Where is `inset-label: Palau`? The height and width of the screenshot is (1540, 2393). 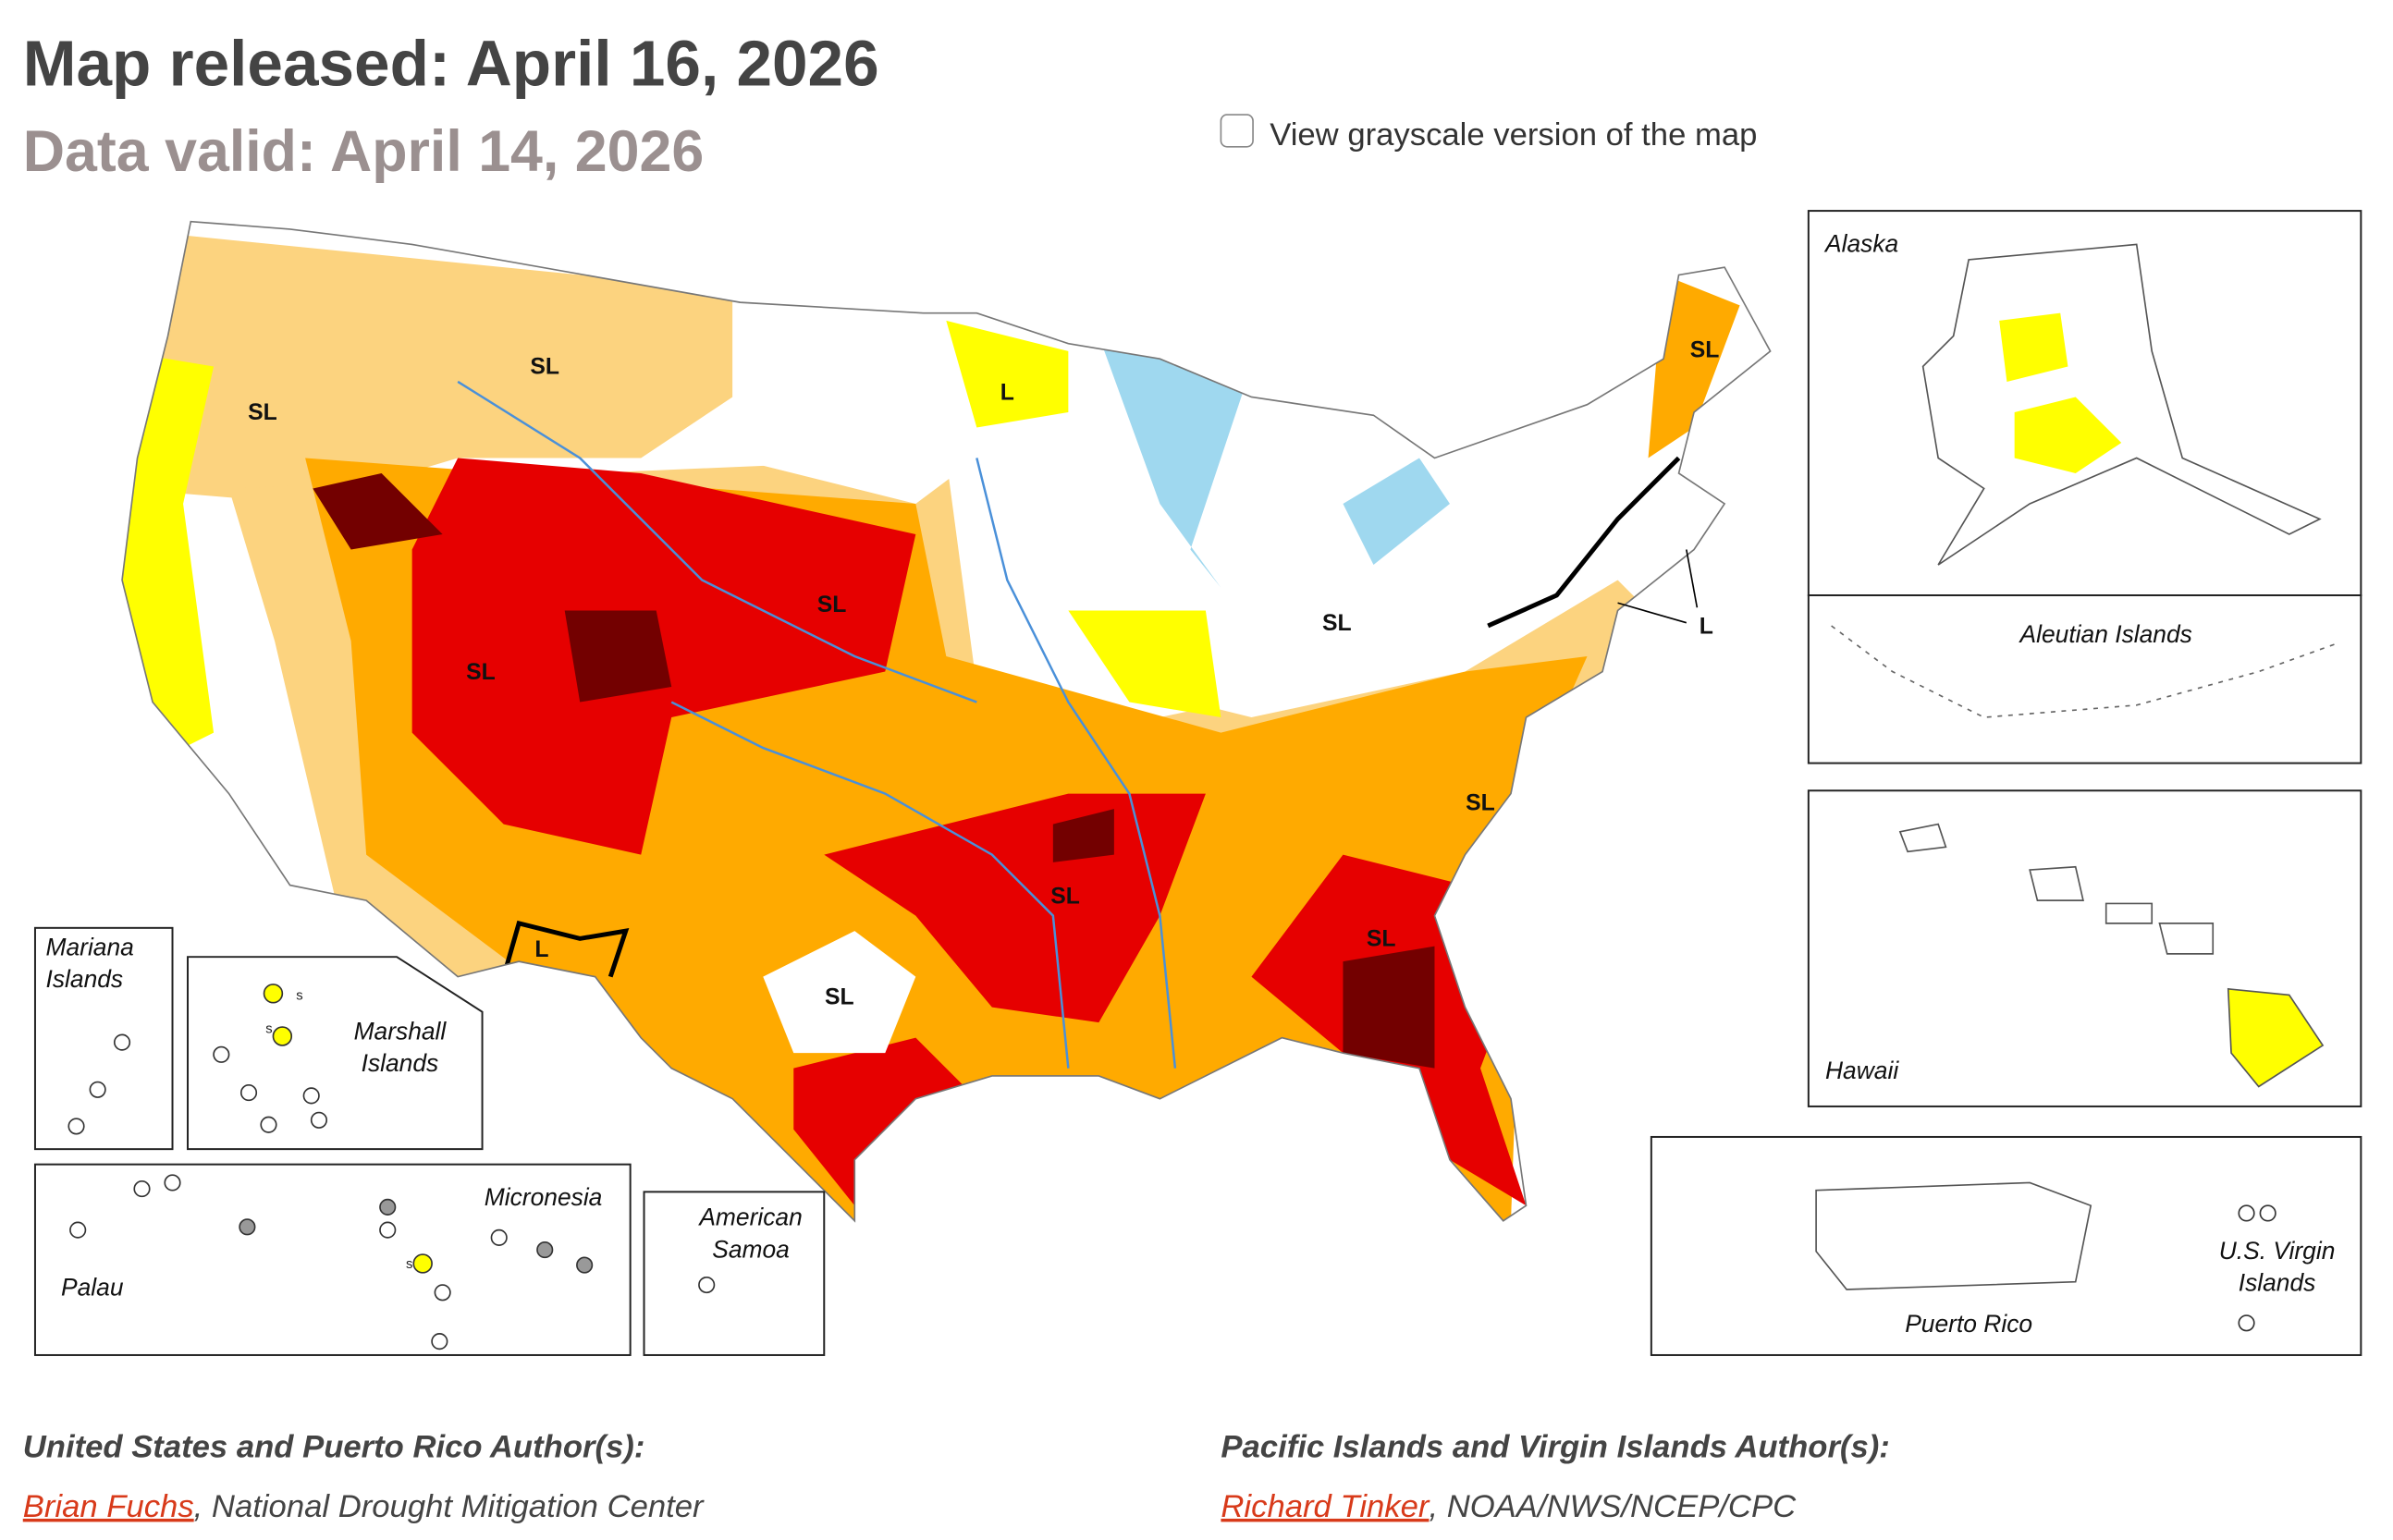 inset-label: Palau is located at coordinates (92, 1288).